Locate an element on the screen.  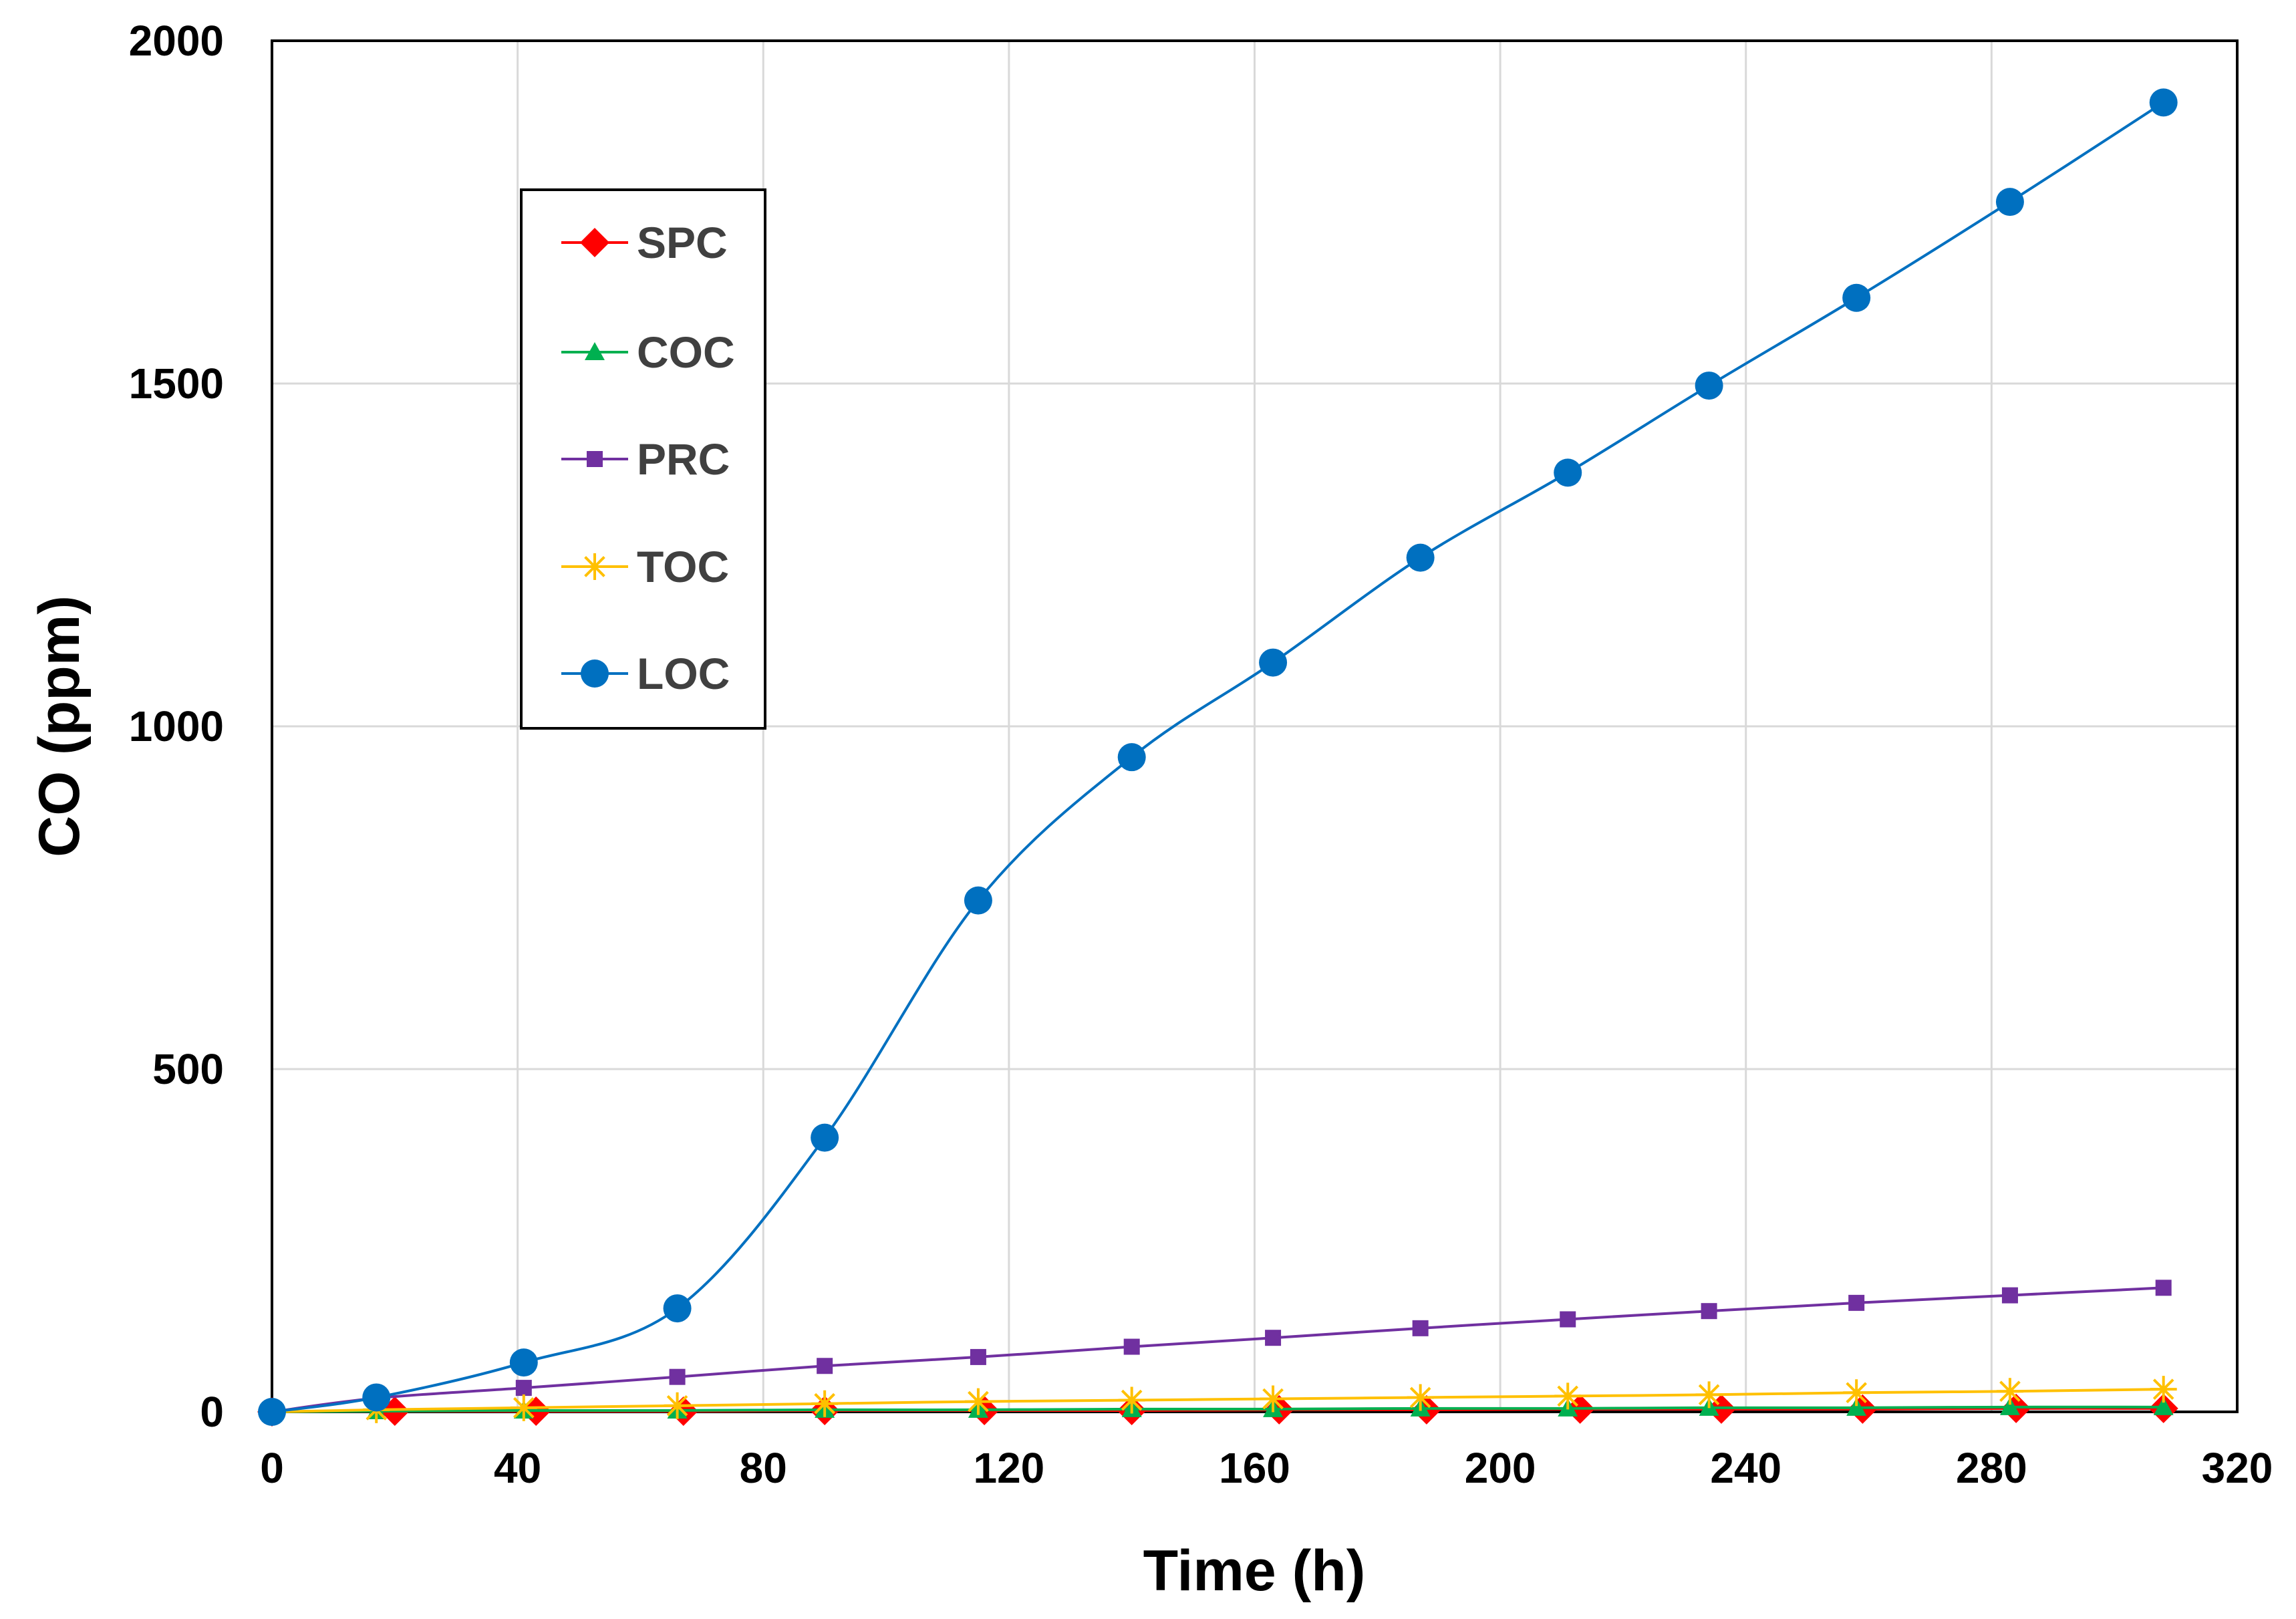
legend-item-loc: LOC is located at coordinates (645, 673).